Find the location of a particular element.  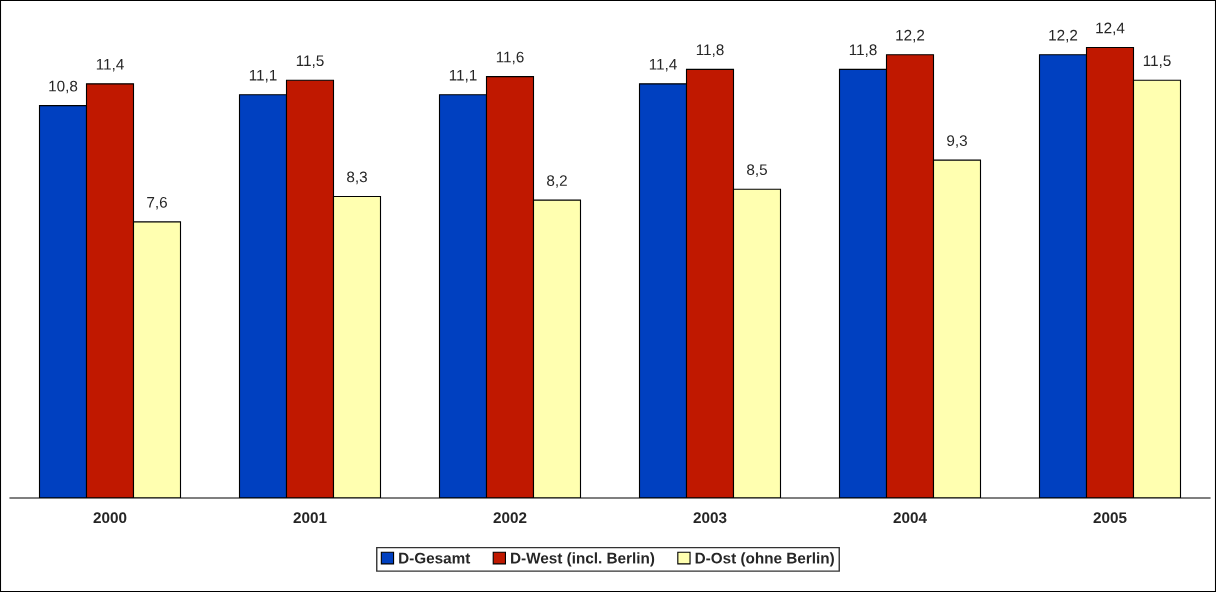

data-label: 7,6 is located at coordinates (157, 203).